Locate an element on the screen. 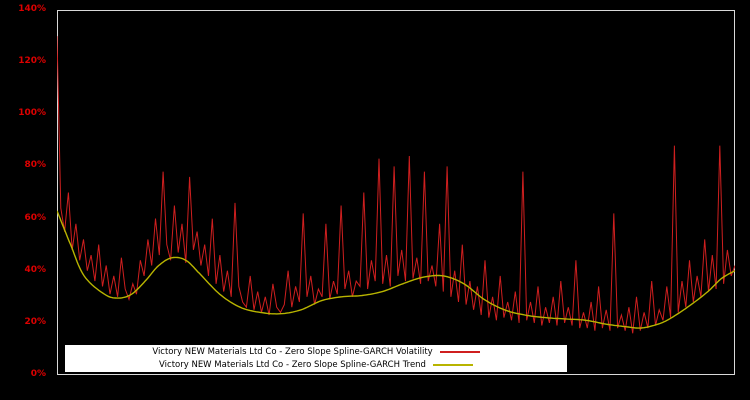 The image size is (750, 400). y-tick-label: 100% is located at coordinates (32, 113).